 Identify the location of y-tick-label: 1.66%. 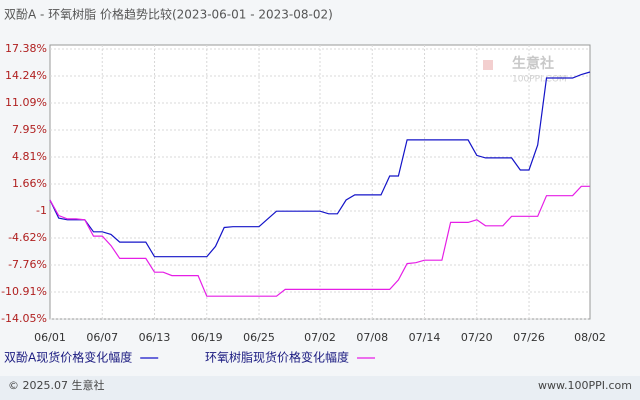
(29, 183).